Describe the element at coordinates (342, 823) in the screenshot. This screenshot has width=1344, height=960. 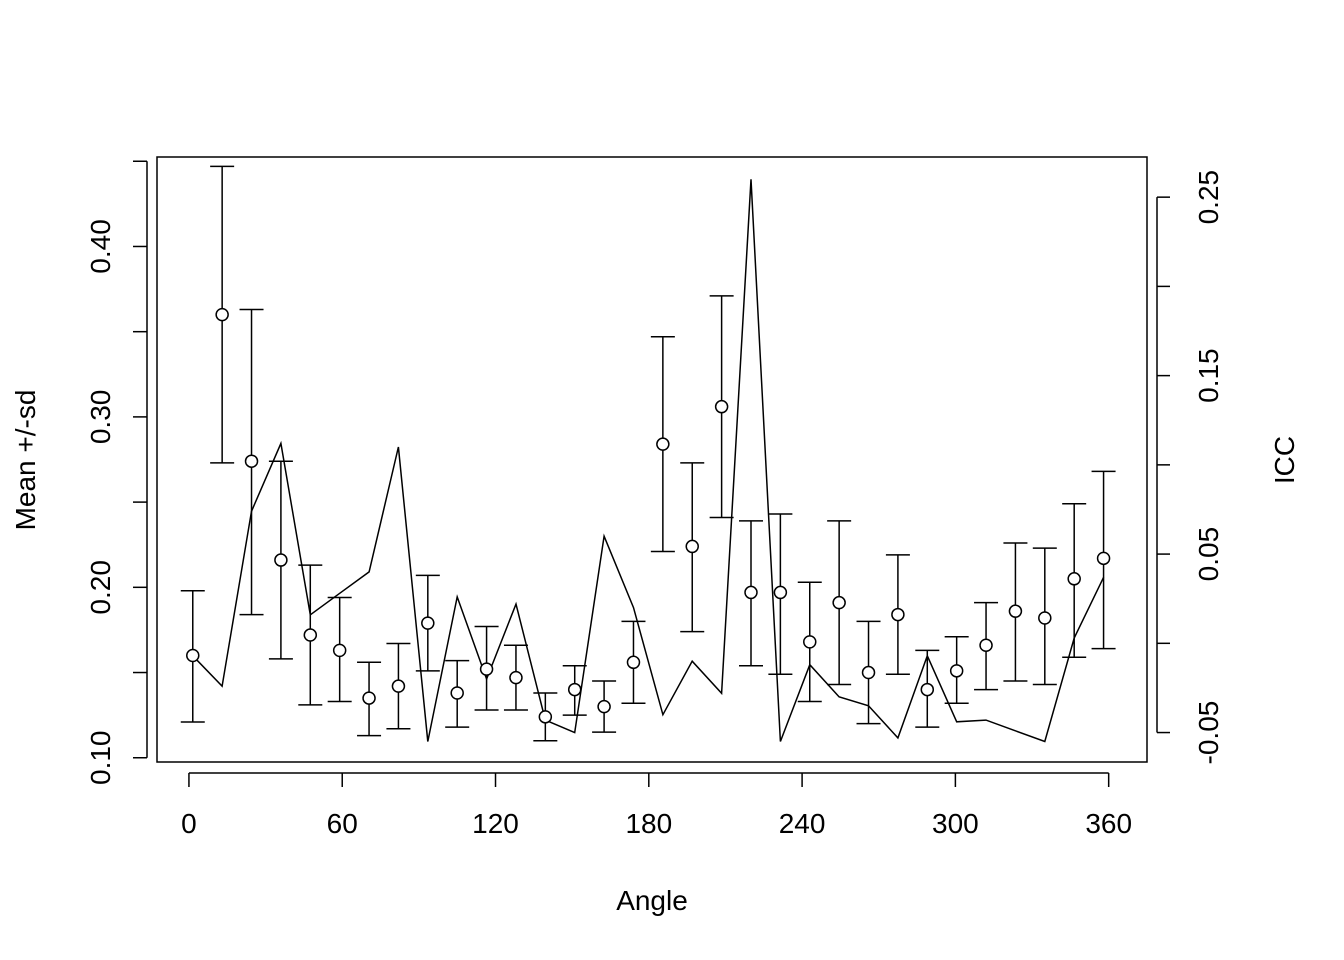
I see `x-axis-tick-label: 60` at that location.